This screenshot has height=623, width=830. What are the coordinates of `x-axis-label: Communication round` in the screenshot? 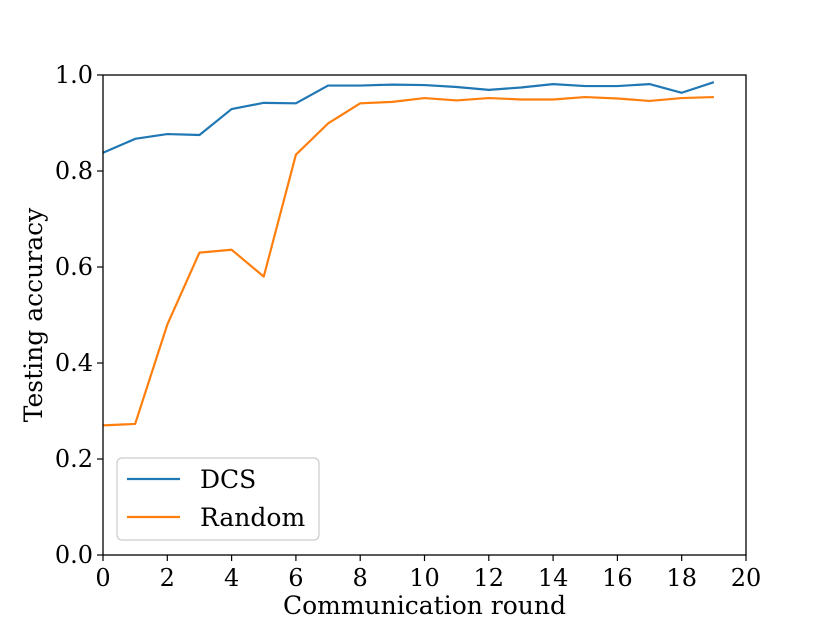 It's located at (424, 605).